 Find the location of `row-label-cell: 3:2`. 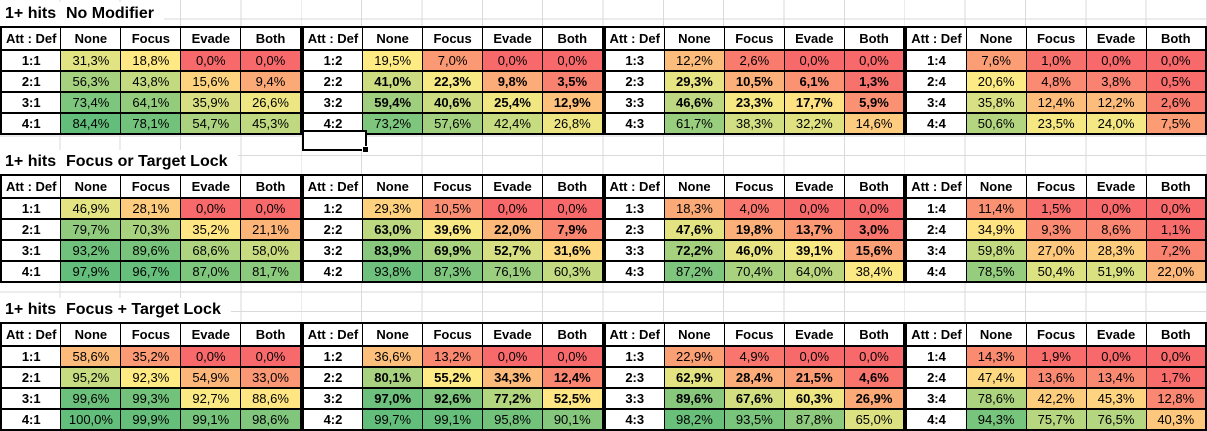

row-label-cell: 3:2 is located at coordinates (333, 250).